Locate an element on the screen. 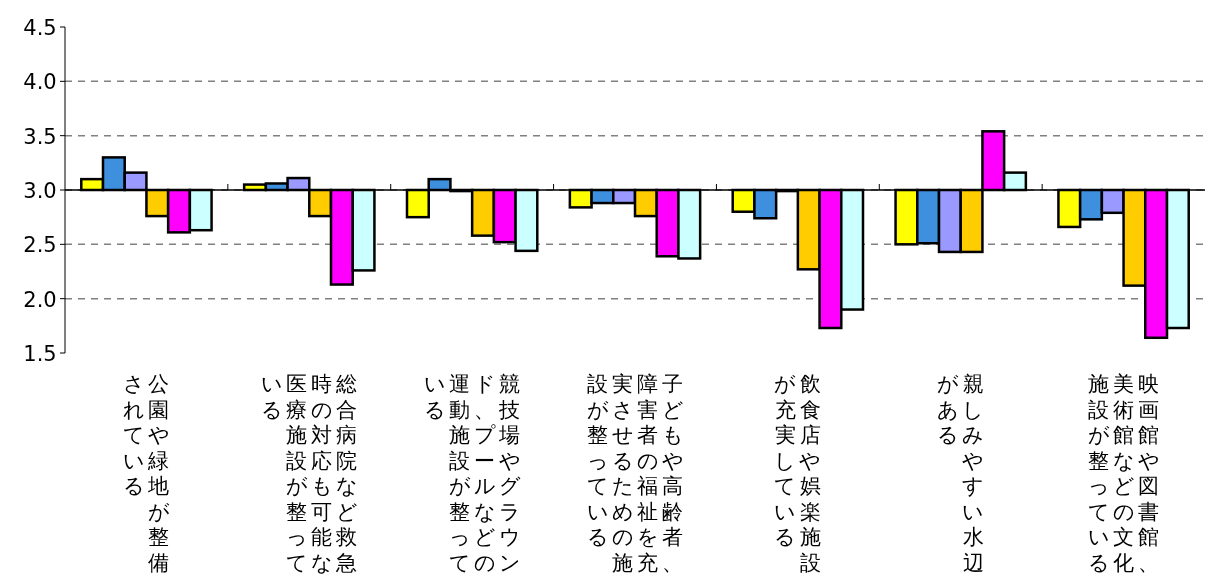 This screenshot has width=1205, height=585. category-label: 映画館や図書館、美術館などの文化施設が整っている is located at coordinates (1123, 473).